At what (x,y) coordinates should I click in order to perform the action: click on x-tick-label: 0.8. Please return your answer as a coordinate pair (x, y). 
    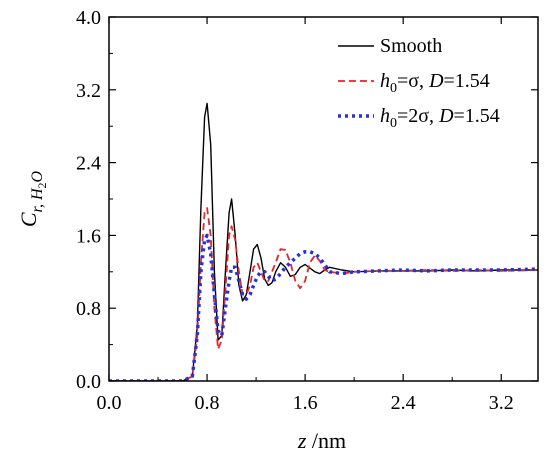
    Looking at the image, I should click on (207, 403).